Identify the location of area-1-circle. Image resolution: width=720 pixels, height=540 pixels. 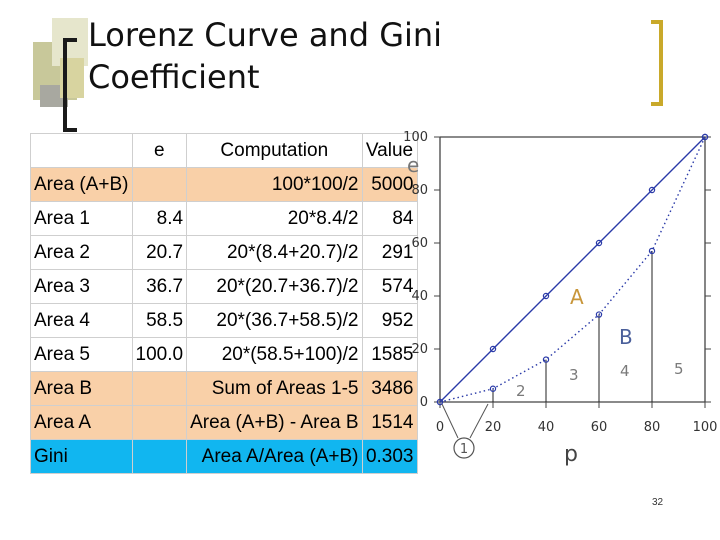
(464, 448).